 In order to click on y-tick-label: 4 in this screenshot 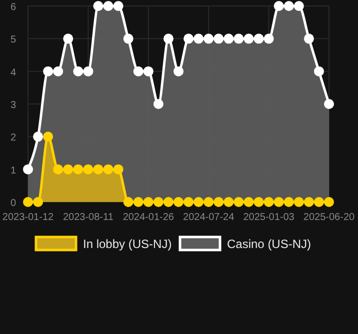, I will do `click(13, 72)`.